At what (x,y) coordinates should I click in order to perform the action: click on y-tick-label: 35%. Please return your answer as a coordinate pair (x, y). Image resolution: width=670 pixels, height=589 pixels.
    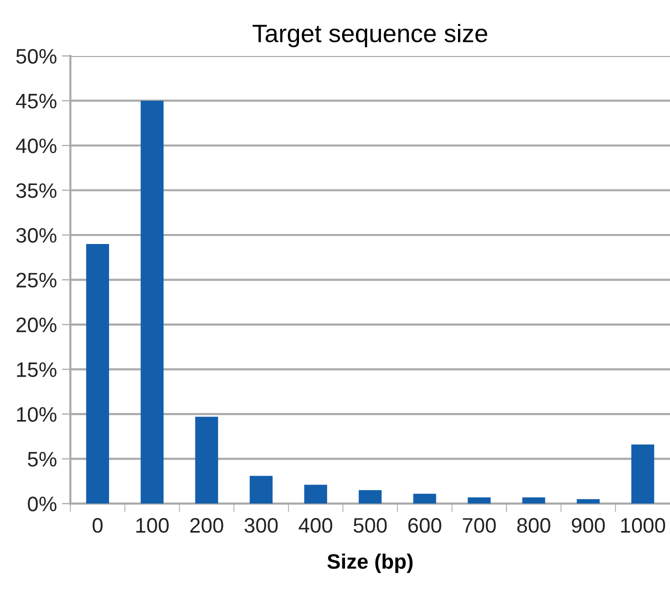
    Looking at the image, I should click on (36, 190).